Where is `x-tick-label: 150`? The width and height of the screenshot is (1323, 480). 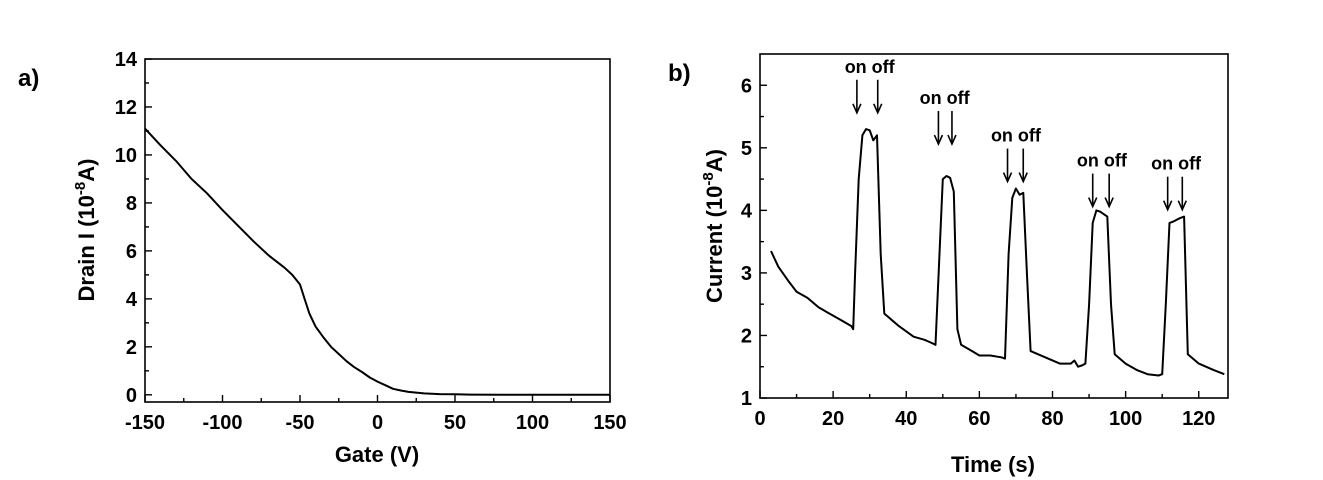 x-tick-label: 150 is located at coordinates (609, 423).